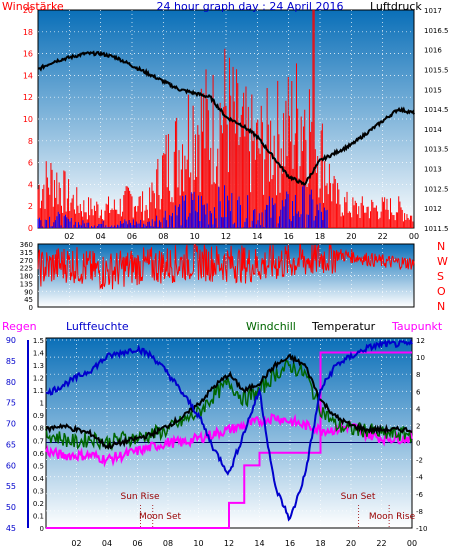  I want to click on tick-label: 55, so click(11, 486).